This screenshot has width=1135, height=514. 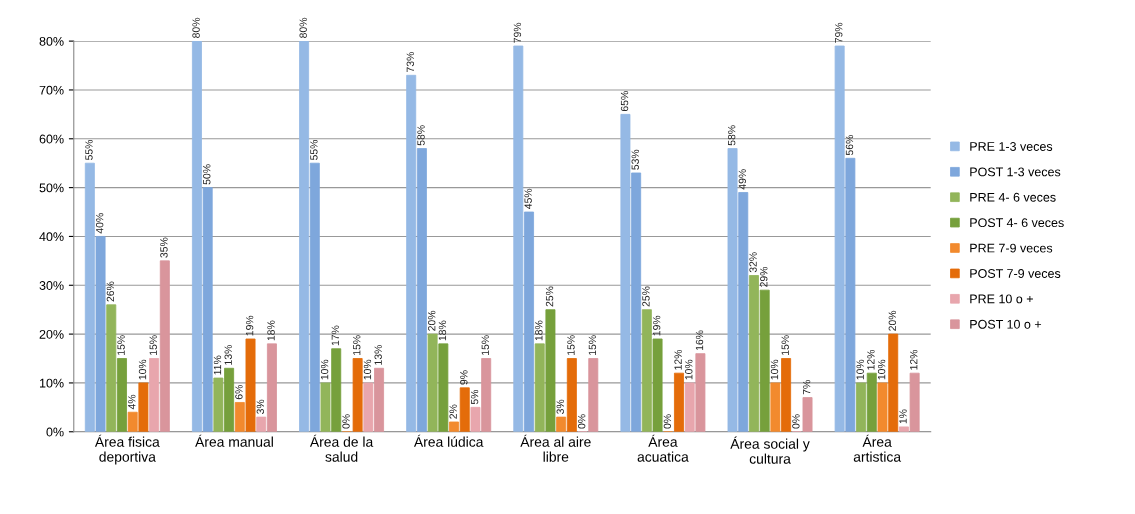 What do you see at coordinates (1001, 299) in the screenshot?
I see `legend-label: PRE 10 o +` at bounding box center [1001, 299].